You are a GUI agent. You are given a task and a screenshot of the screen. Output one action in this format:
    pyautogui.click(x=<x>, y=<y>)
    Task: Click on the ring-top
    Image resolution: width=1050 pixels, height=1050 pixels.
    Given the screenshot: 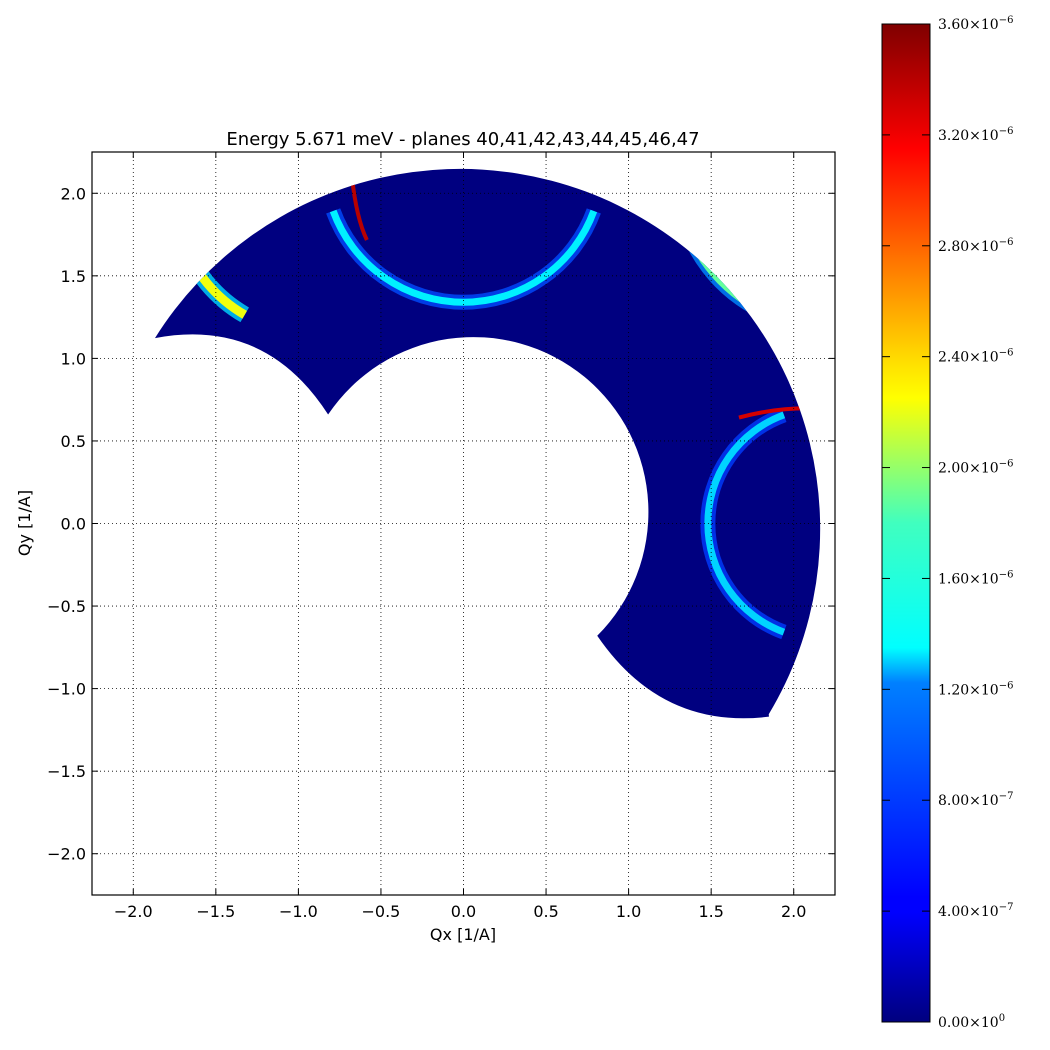 What is the action you would take?
    pyautogui.click(x=463, y=259)
    